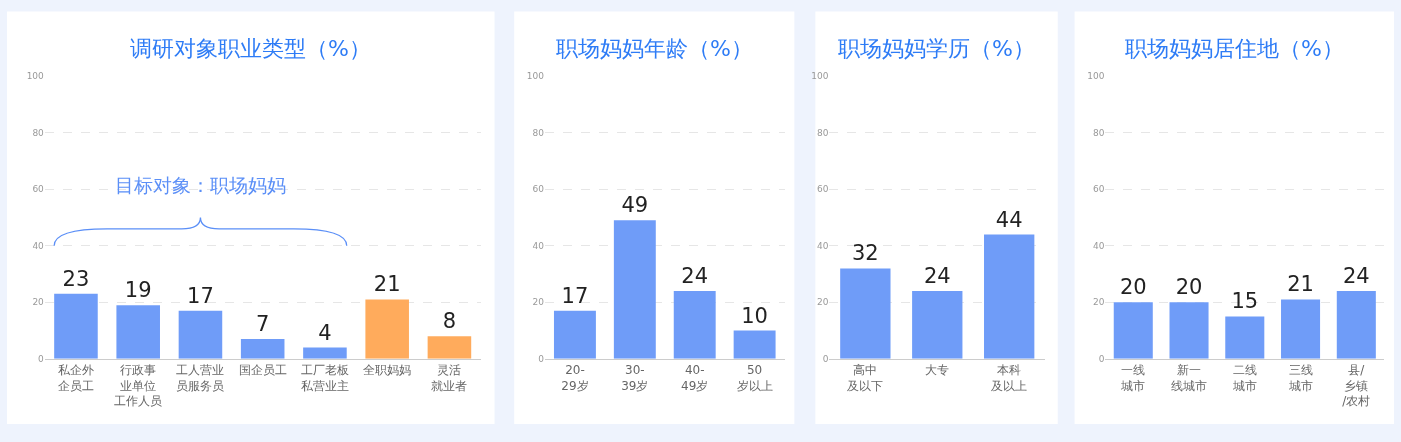 The width and height of the screenshot is (1401, 442). What do you see at coordinates (1009, 219) in the screenshot?
I see `data-label: 44` at bounding box center [1009, 219].